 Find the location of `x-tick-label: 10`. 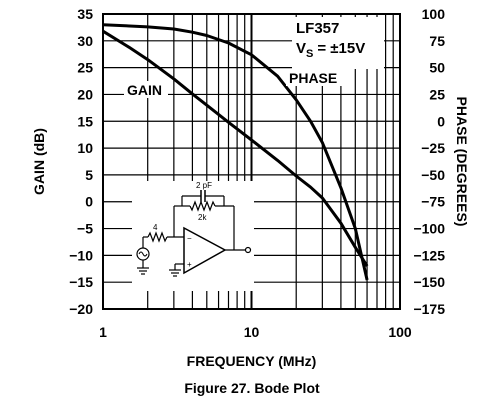

x-tick-label: 10 is located at coordinates (252, 332).